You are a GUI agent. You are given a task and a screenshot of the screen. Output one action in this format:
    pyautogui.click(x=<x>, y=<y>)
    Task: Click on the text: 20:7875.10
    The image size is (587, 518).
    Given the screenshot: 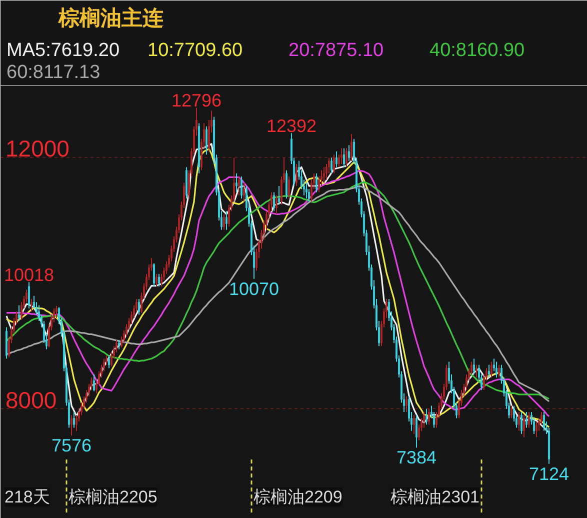 What is the action you would take?
    pyautogui.click(x=336, y=50)
    